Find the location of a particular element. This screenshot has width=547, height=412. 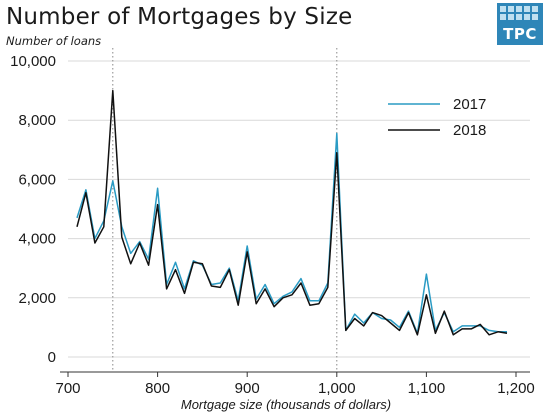

y-tick-label: 4,000 is located at coordinates (37, 239).